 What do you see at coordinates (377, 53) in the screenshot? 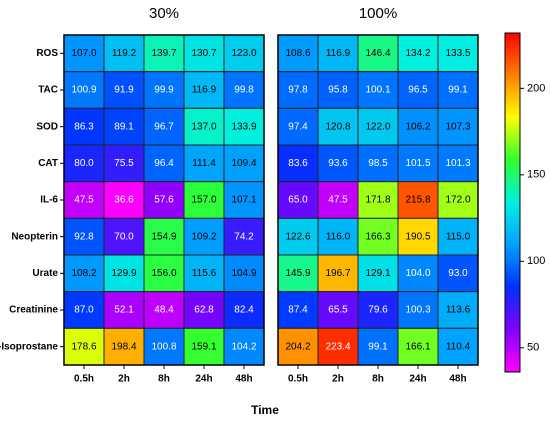
I see `cell-label: 146.4` at bounding box center [377, 53].